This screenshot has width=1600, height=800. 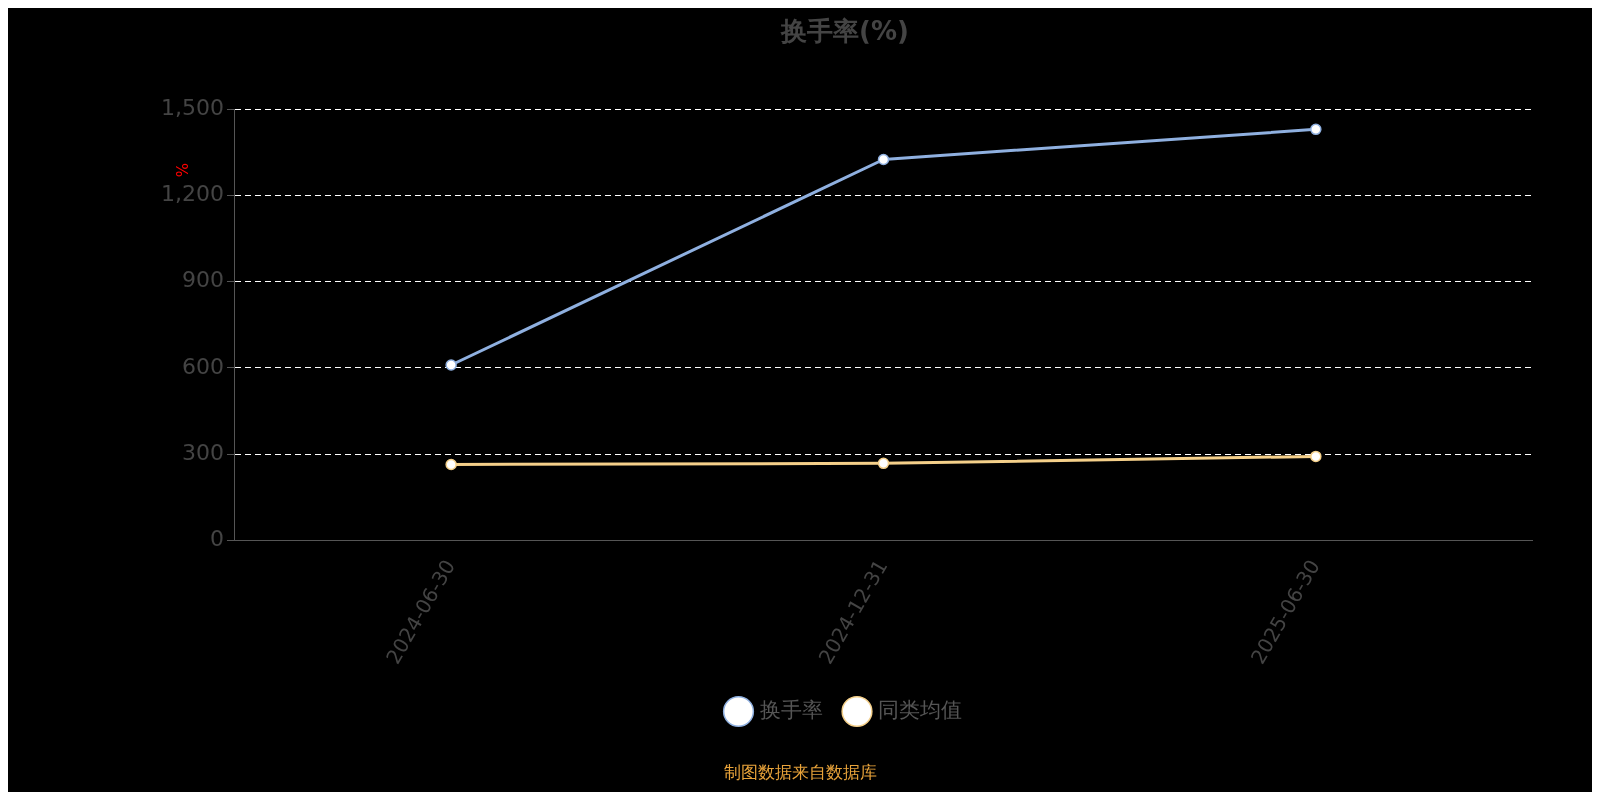 What do you see at coordinates (202, 366) in the screenshot?
I see `y-tick-label: 600` at bounding box center [202, 366].